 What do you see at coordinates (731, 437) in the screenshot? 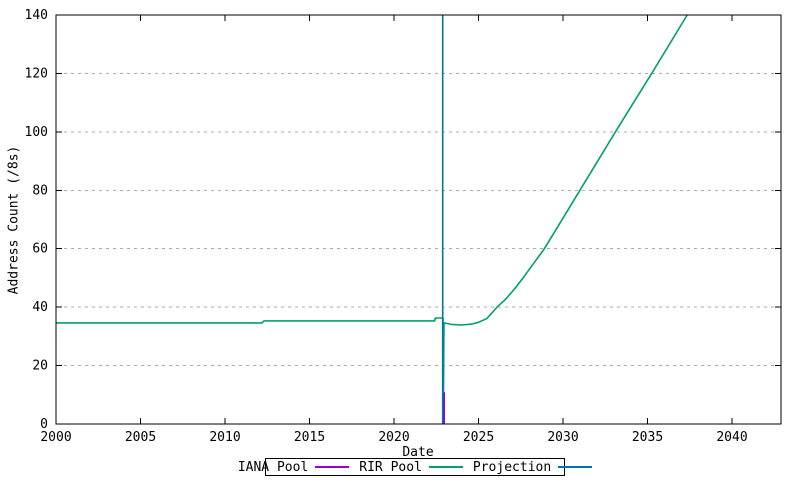
I see `svg-text: 2040` at bounding box center [731, 437].